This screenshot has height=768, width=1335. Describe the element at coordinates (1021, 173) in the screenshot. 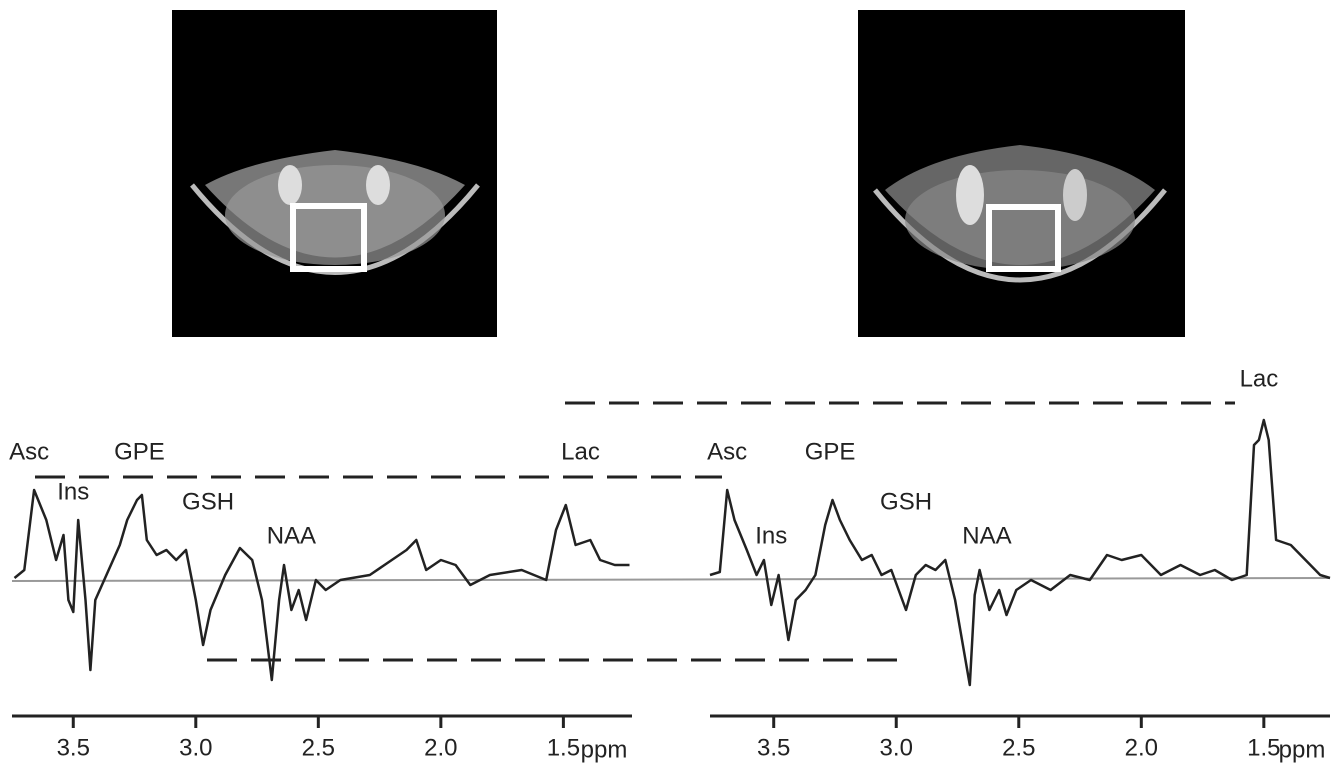

I see `mri-image-right` at that location.